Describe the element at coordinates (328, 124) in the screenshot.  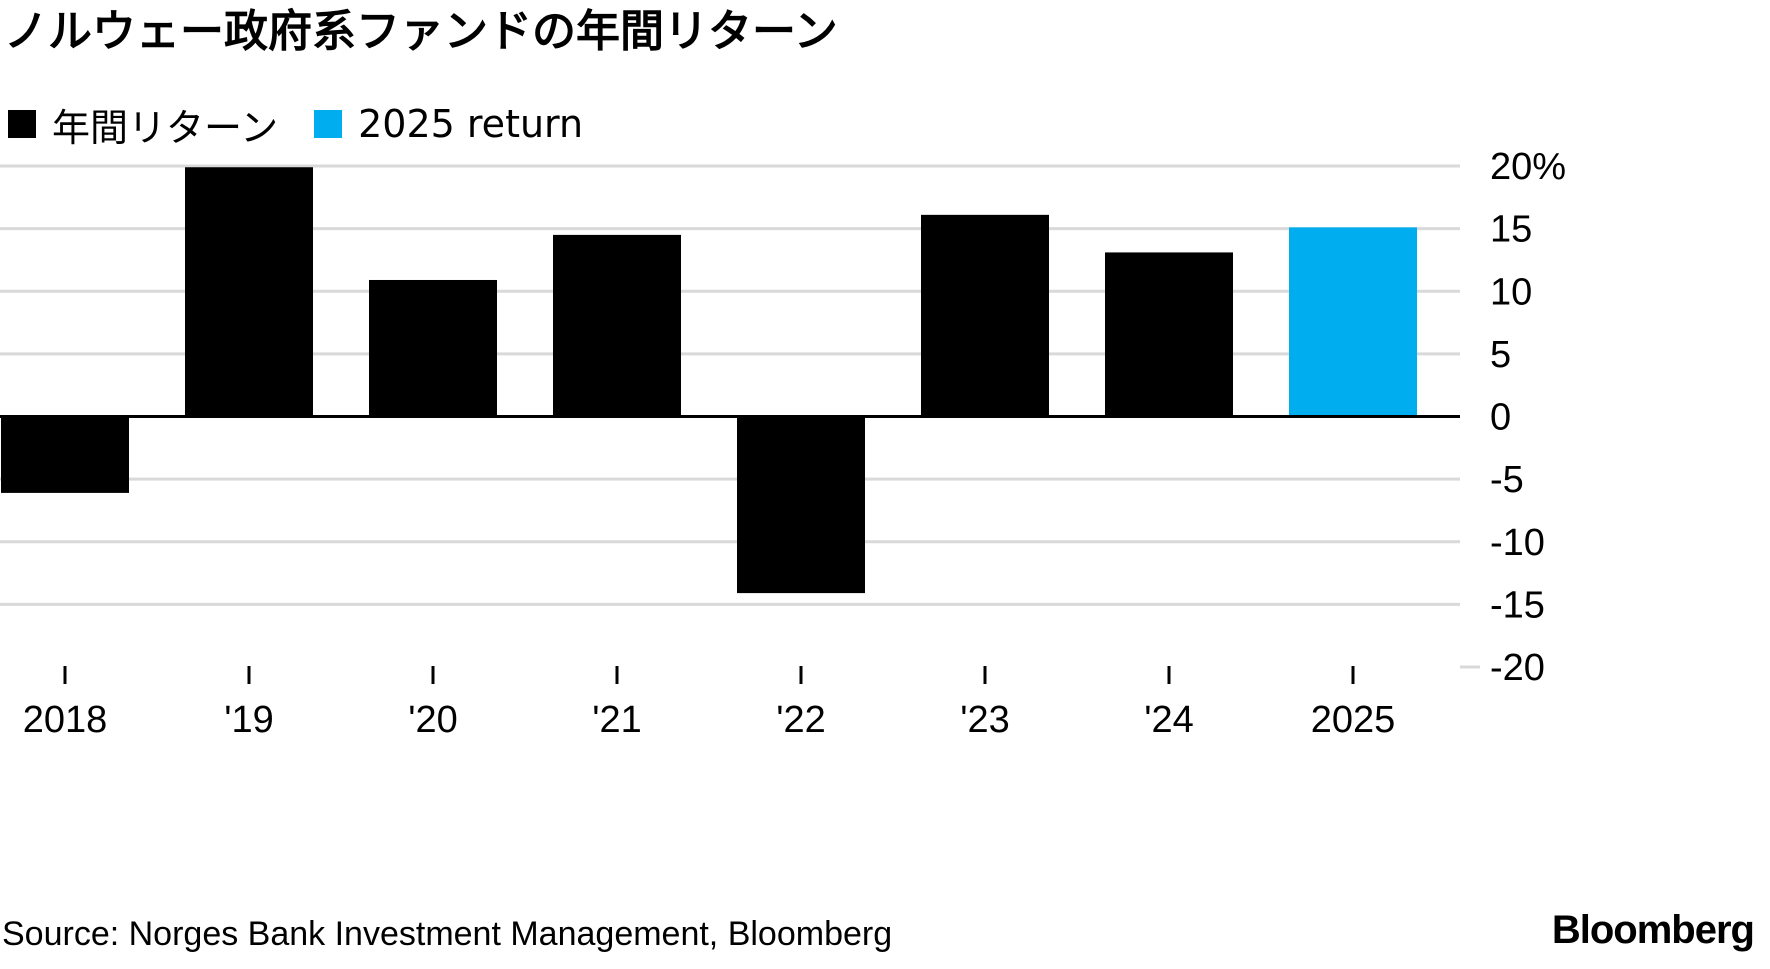
I see `legend-swatch-2025-return` at that location.